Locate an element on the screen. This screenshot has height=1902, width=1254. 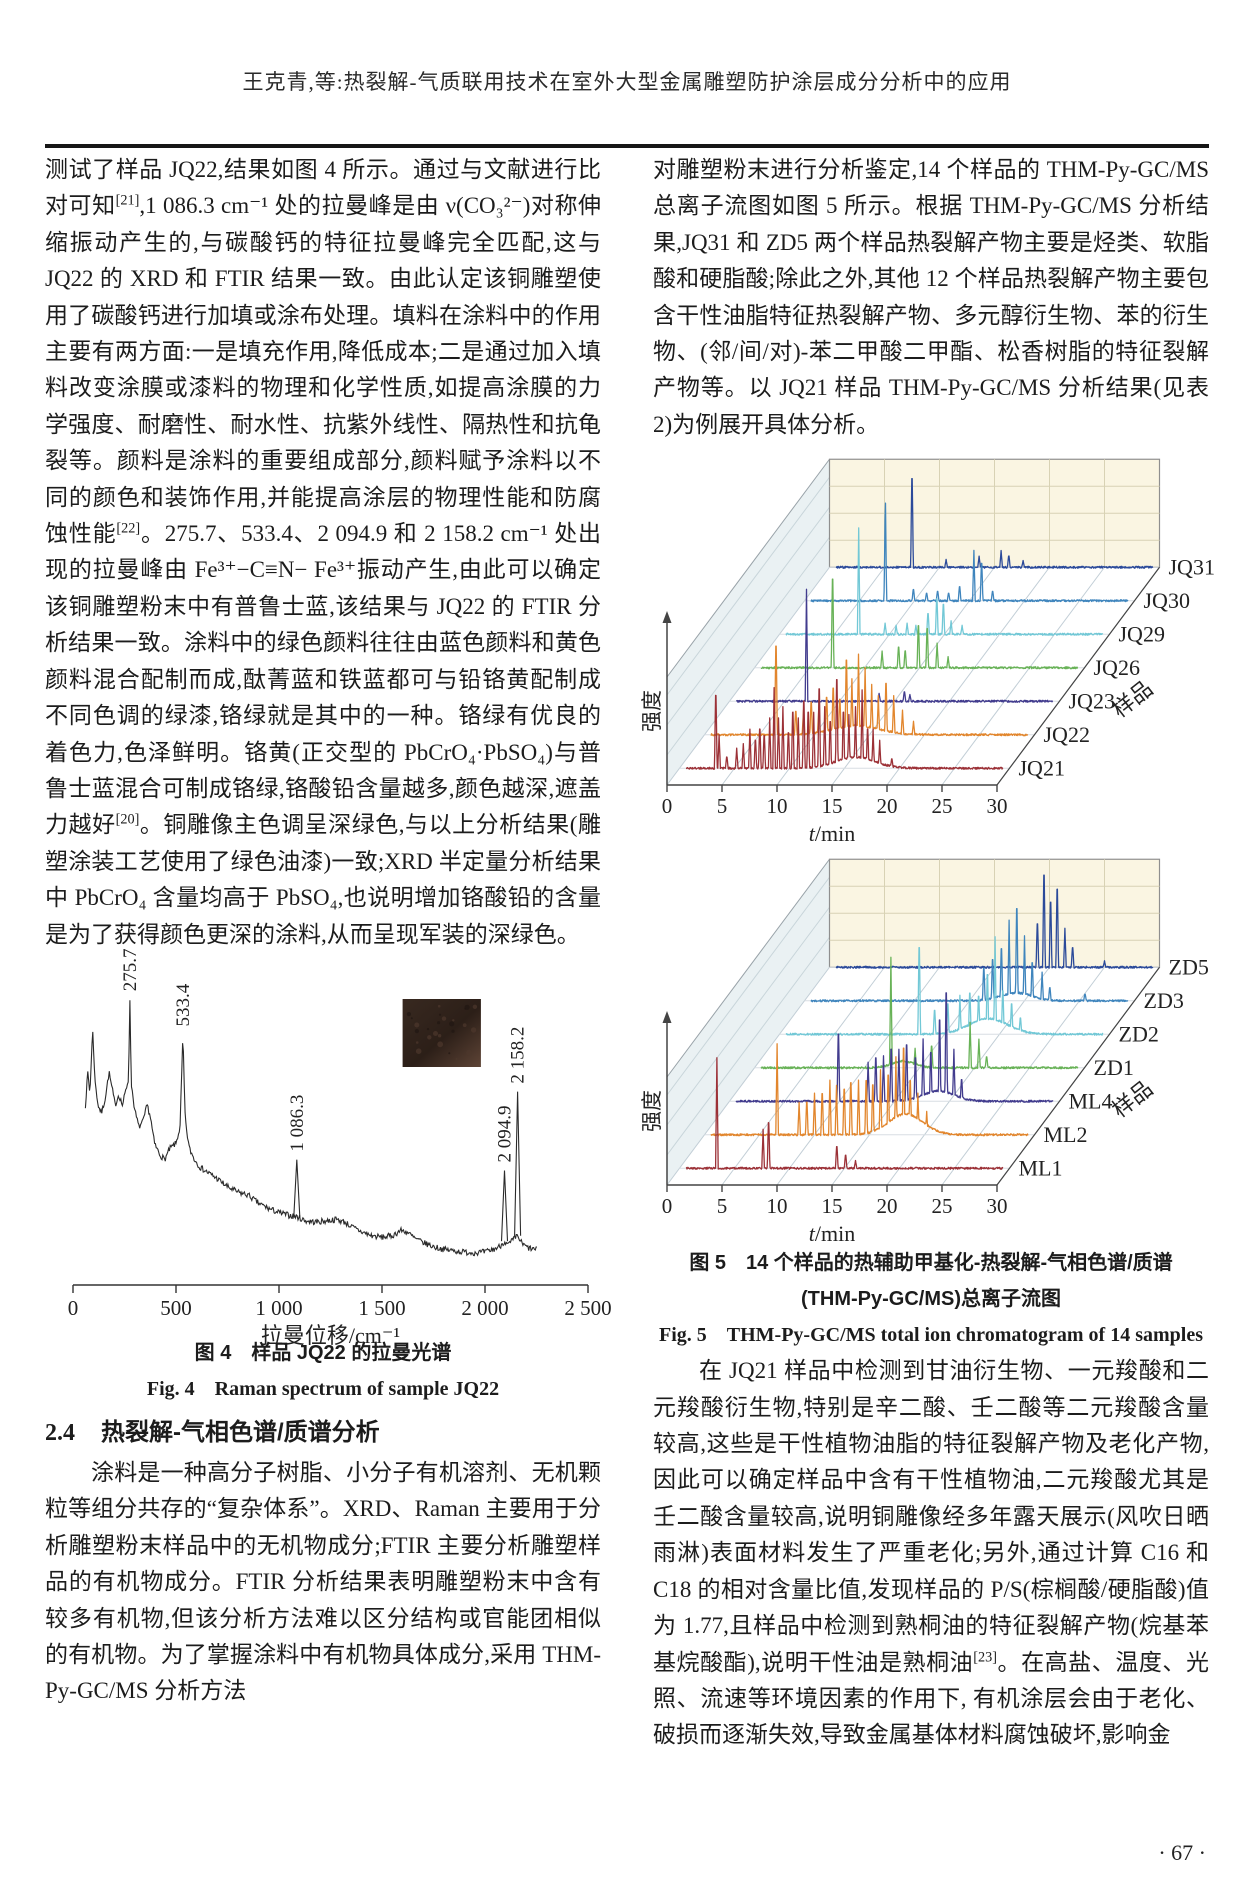
svg-text: 2 158.2 is located at coordinates (518, 1055).